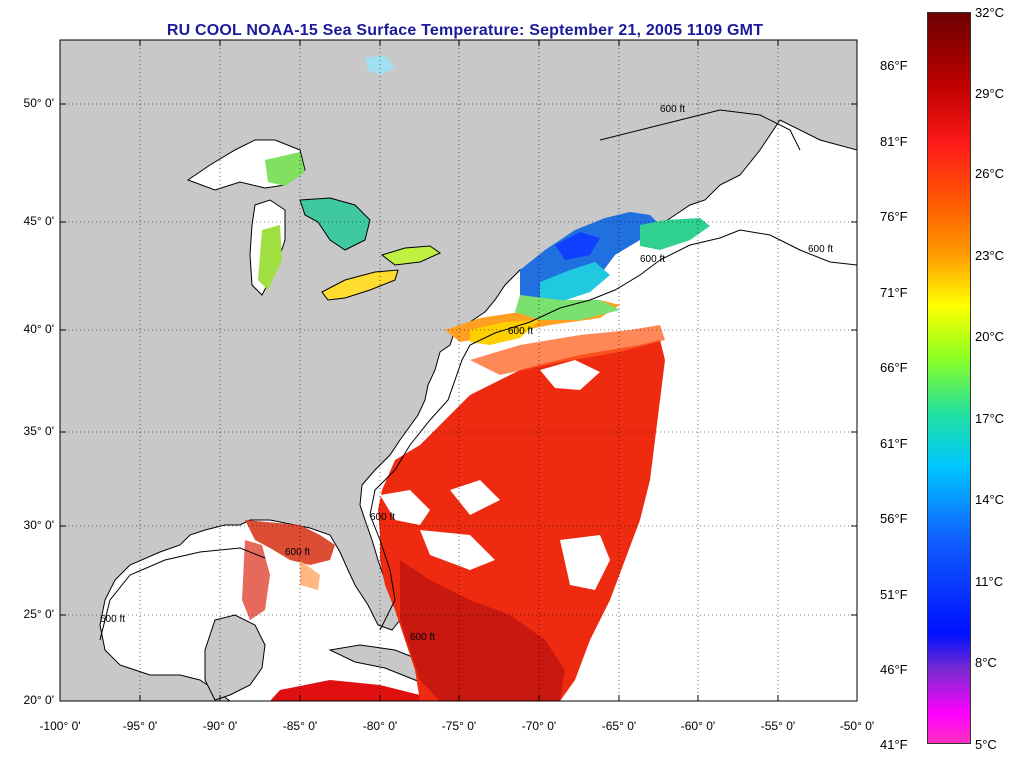 This screenshot has width=1016, height=761. Describe the element at coordinates (990, 255) in the screenshot. I see `celsius-label: 23°C` at that location.